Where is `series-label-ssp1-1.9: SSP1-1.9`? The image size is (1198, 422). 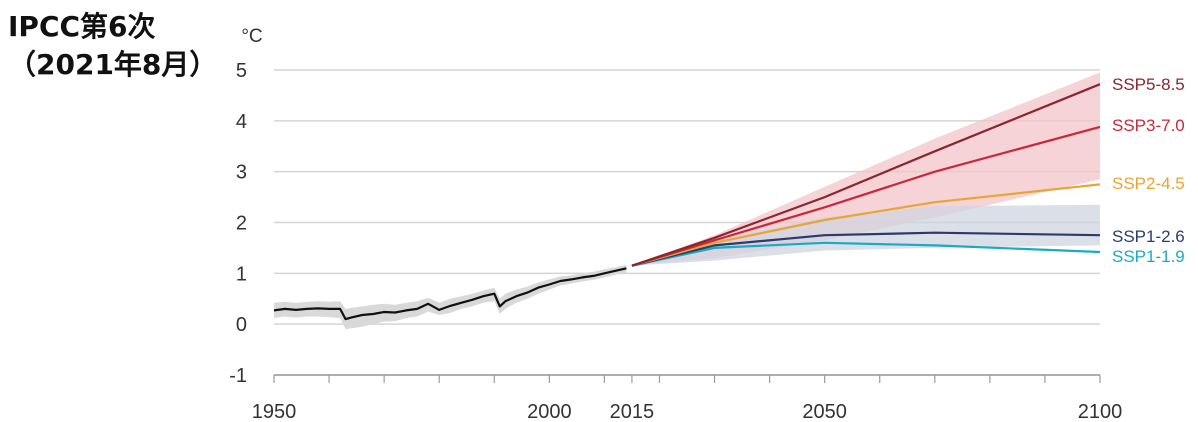
series-label-ssp1-1.9: SSP1-1.9 is located at coordinates (1148, 256).